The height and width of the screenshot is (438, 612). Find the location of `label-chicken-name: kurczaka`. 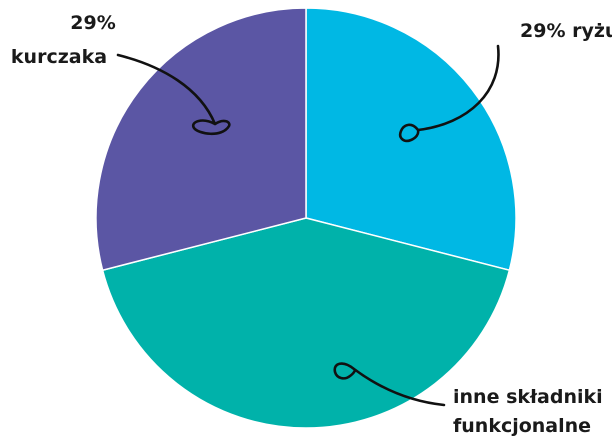

label-chicken-name: kurczaka is located at coordinates (59, 57).